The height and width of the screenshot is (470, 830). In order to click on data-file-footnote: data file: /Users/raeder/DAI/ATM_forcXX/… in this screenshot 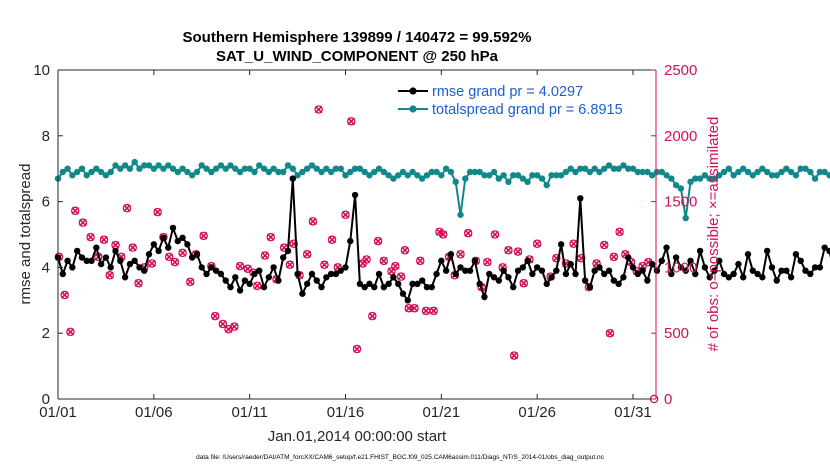, I will do `click(400, 457)`.